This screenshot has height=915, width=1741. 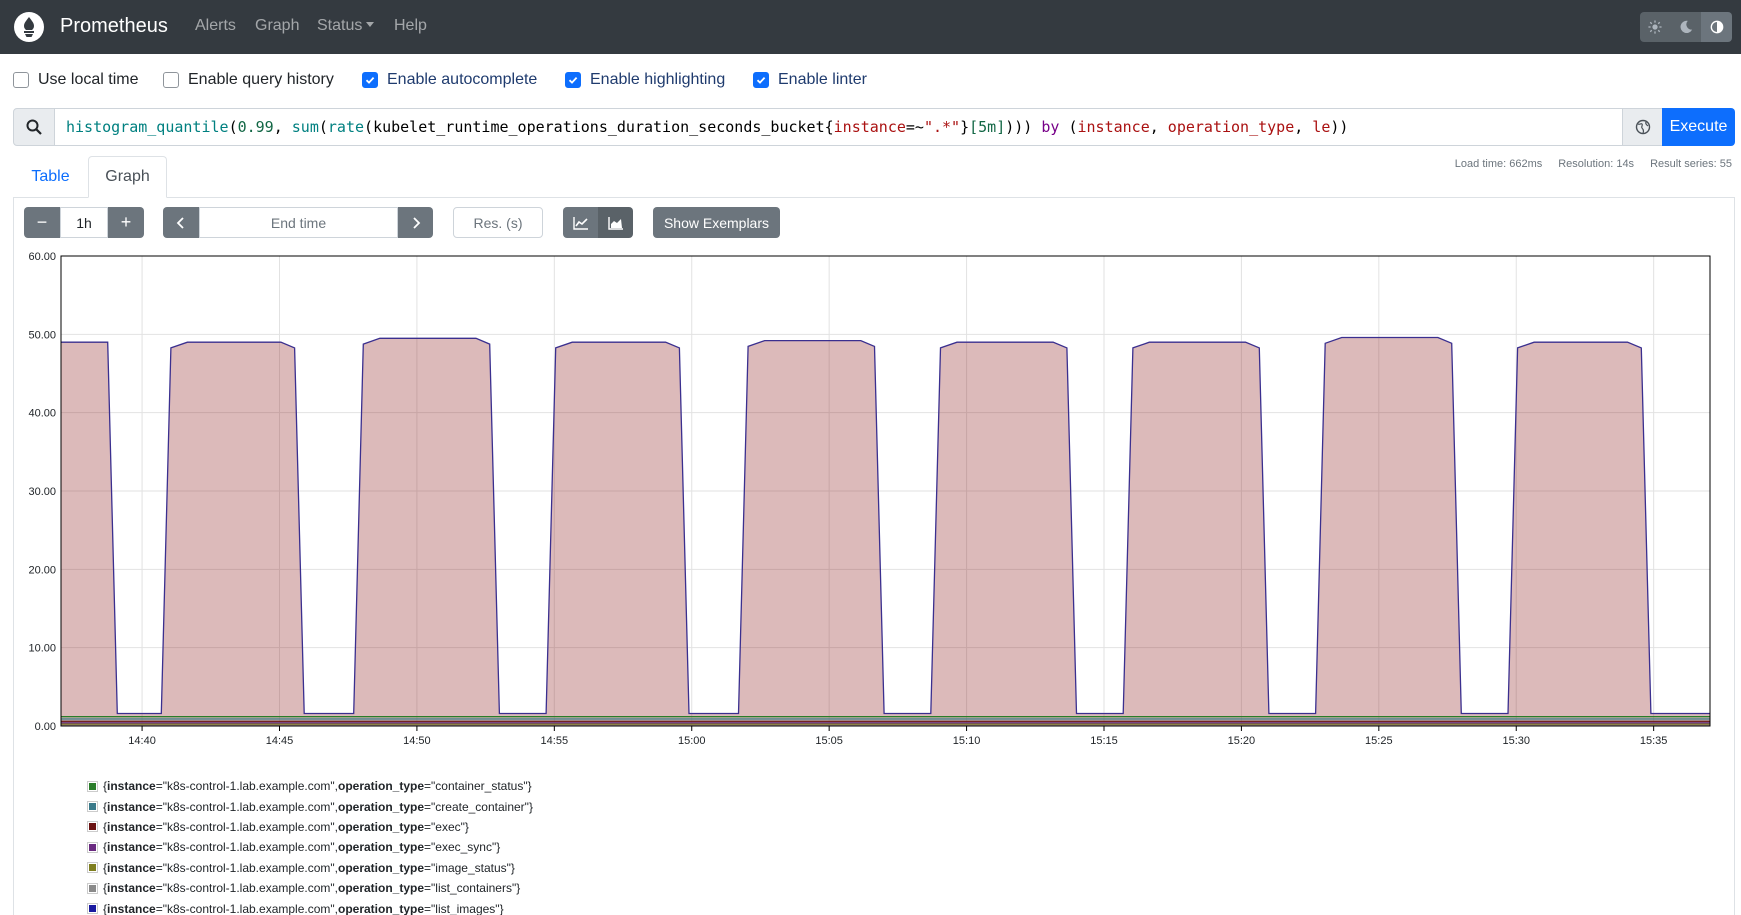 What do you see at coordinates (305, 127) in the screenshot?
I see `query-token: sum` at bounding box center [305, 127].